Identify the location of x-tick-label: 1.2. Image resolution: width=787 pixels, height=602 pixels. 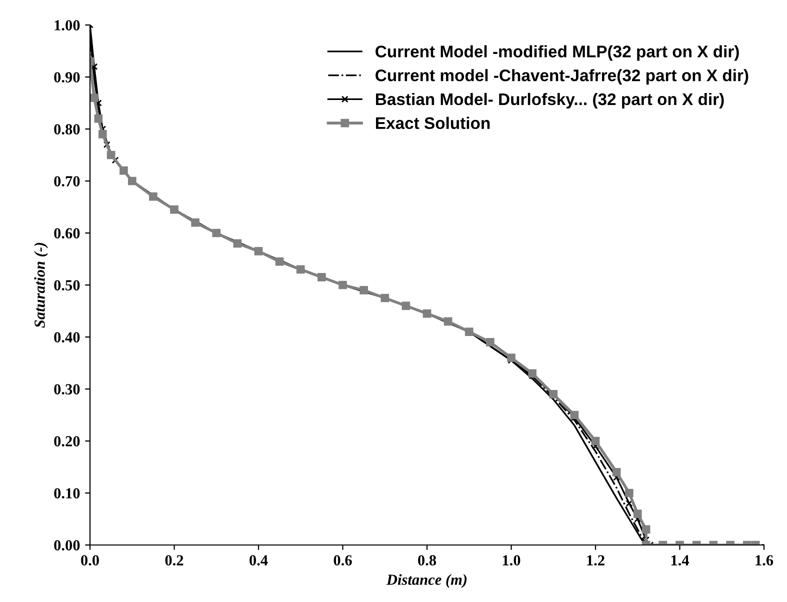
(595, 560).